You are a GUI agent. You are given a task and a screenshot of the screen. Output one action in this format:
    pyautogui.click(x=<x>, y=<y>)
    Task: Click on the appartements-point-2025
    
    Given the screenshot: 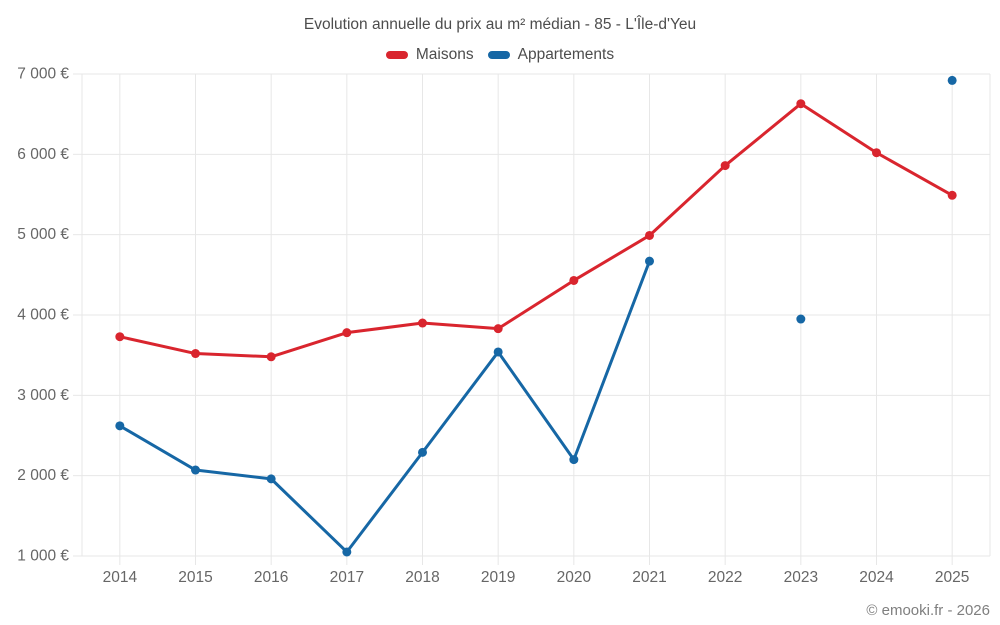 What is the action you would take?
    pyautogui.click(x=952, y=80)
    